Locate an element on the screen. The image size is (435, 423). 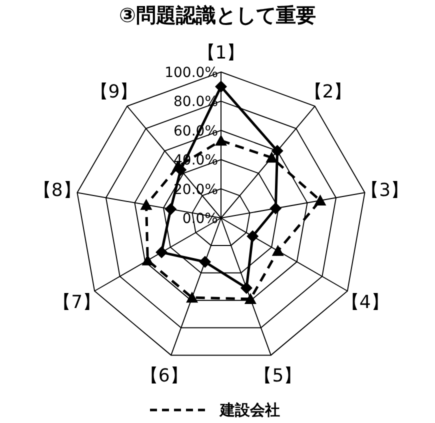
spoke-label: 【7】 is located at coordinates (77, 303).